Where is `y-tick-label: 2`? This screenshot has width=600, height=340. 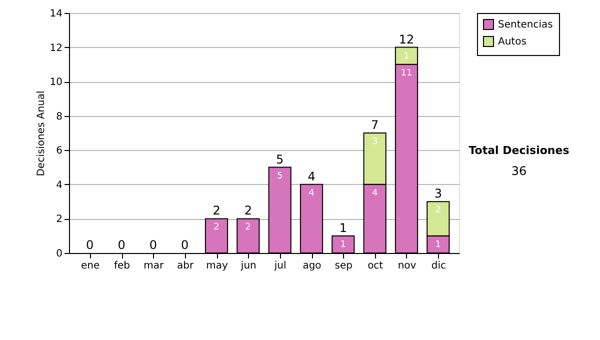
y-tick-label: 2 is located at coordinates (59, 220).